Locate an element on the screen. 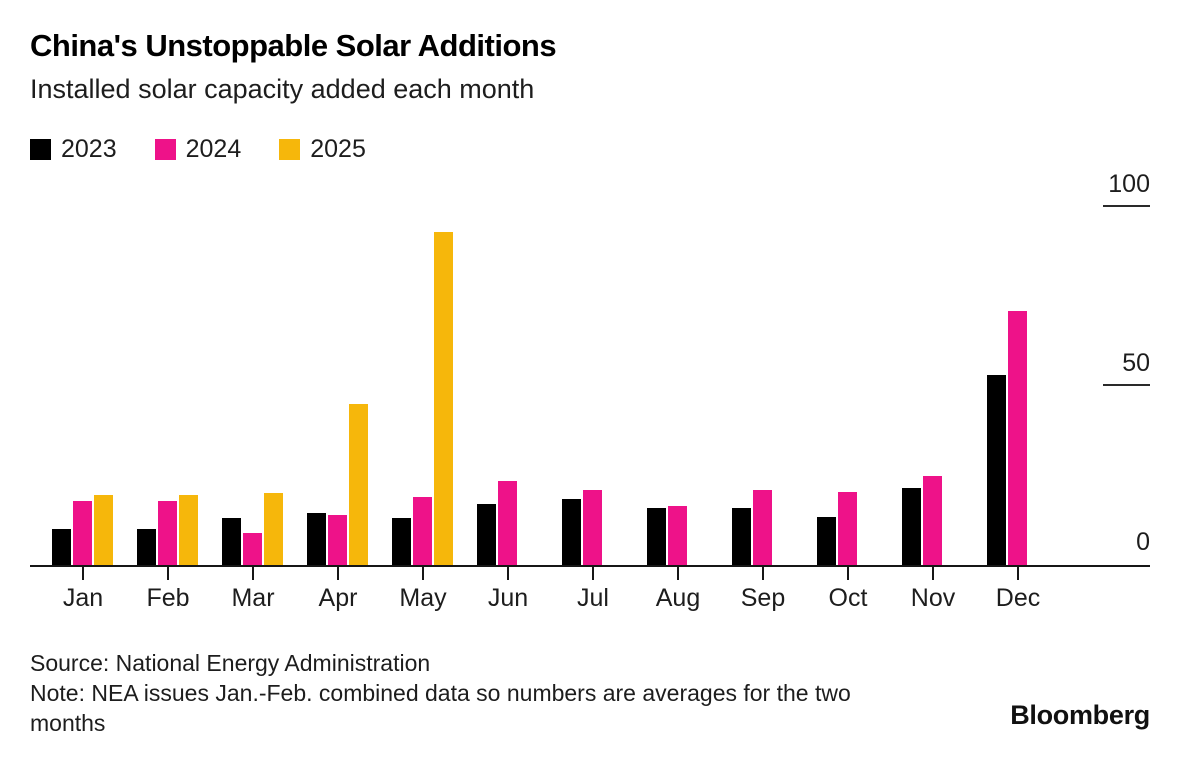 This screenshot has width=1179, height=763. bar-2024-Dec is located at coordinates (1017, 437).